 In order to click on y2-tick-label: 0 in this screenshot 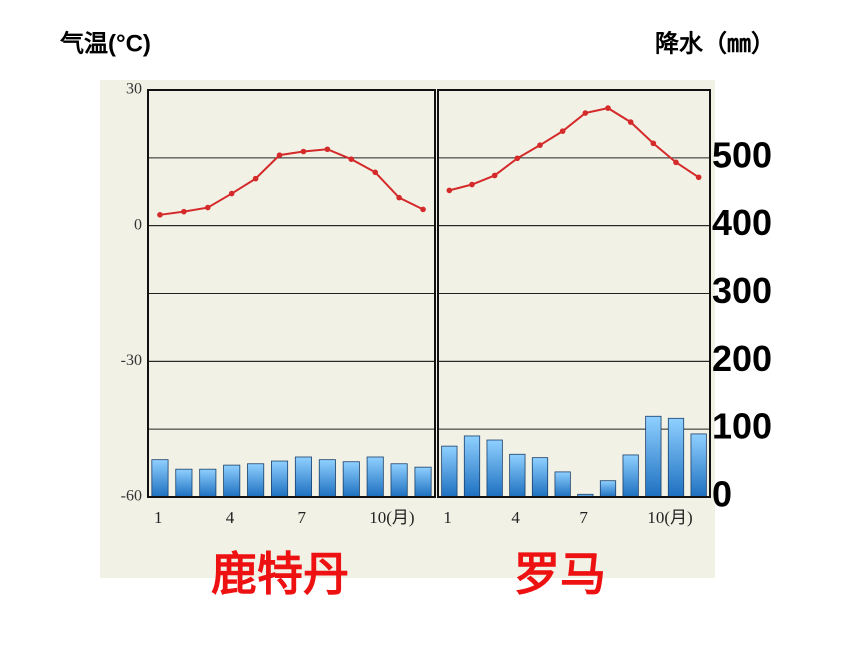, I will do `click(722, 494)`.